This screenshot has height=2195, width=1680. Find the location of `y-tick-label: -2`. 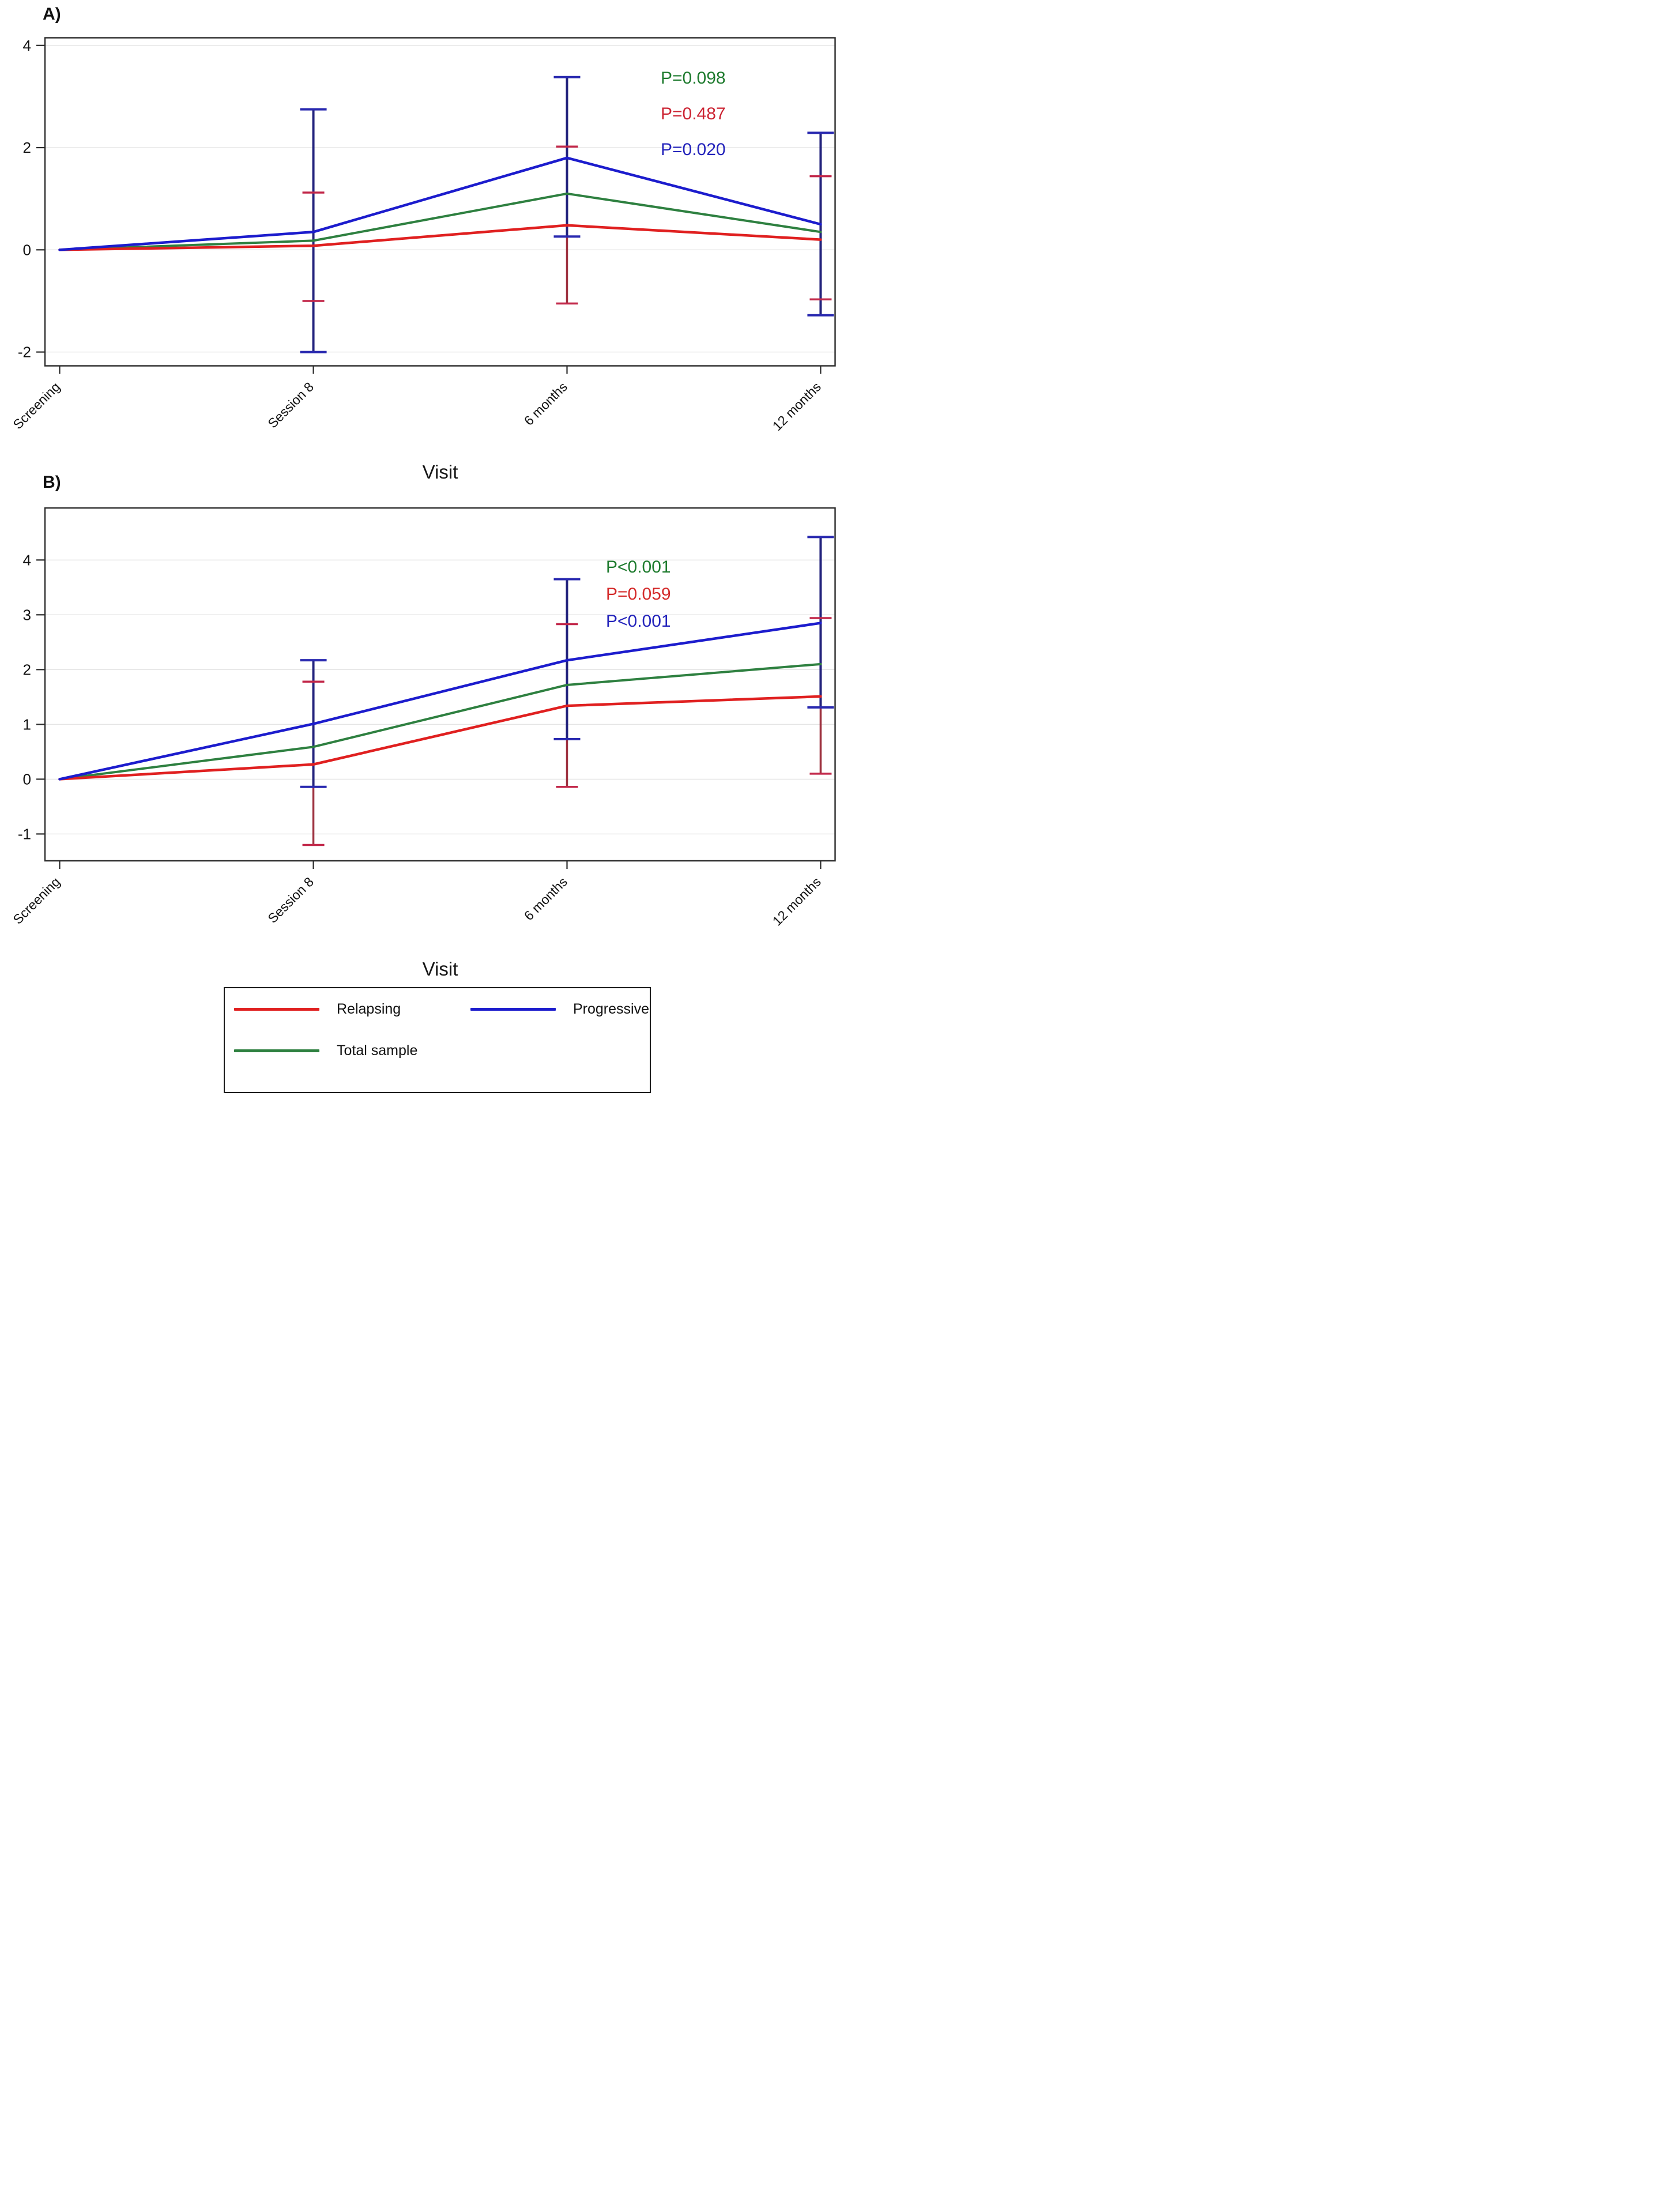

y-tick-label: -2 is located at coordinates (25, 353).